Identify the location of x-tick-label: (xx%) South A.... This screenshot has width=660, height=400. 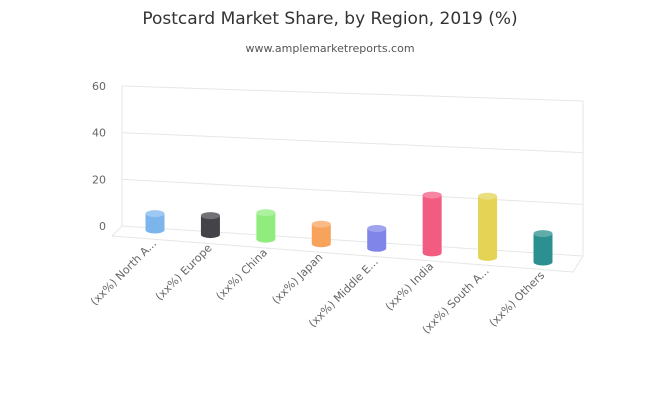
(456, 300).